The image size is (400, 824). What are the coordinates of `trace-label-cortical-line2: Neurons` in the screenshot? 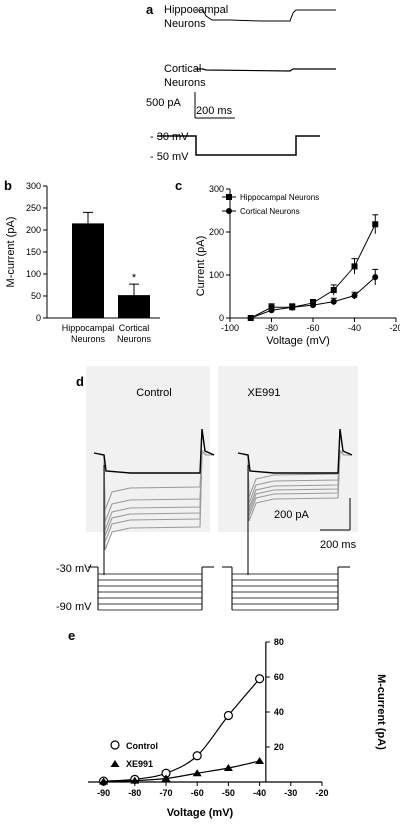 It's located at (185, 83).